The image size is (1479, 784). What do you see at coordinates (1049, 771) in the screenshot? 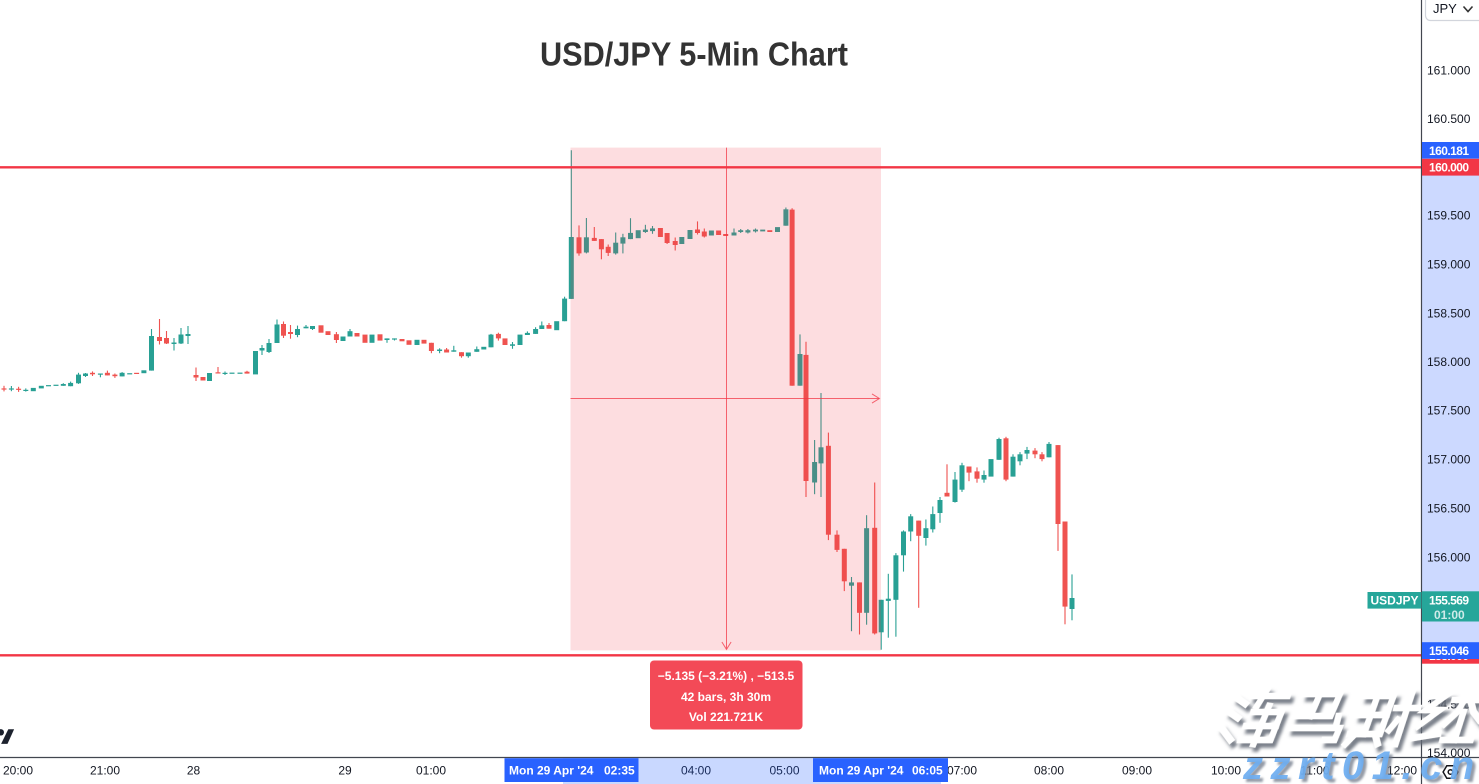
I see `svg-text: 08:00` at bounding box center [1049, 771].